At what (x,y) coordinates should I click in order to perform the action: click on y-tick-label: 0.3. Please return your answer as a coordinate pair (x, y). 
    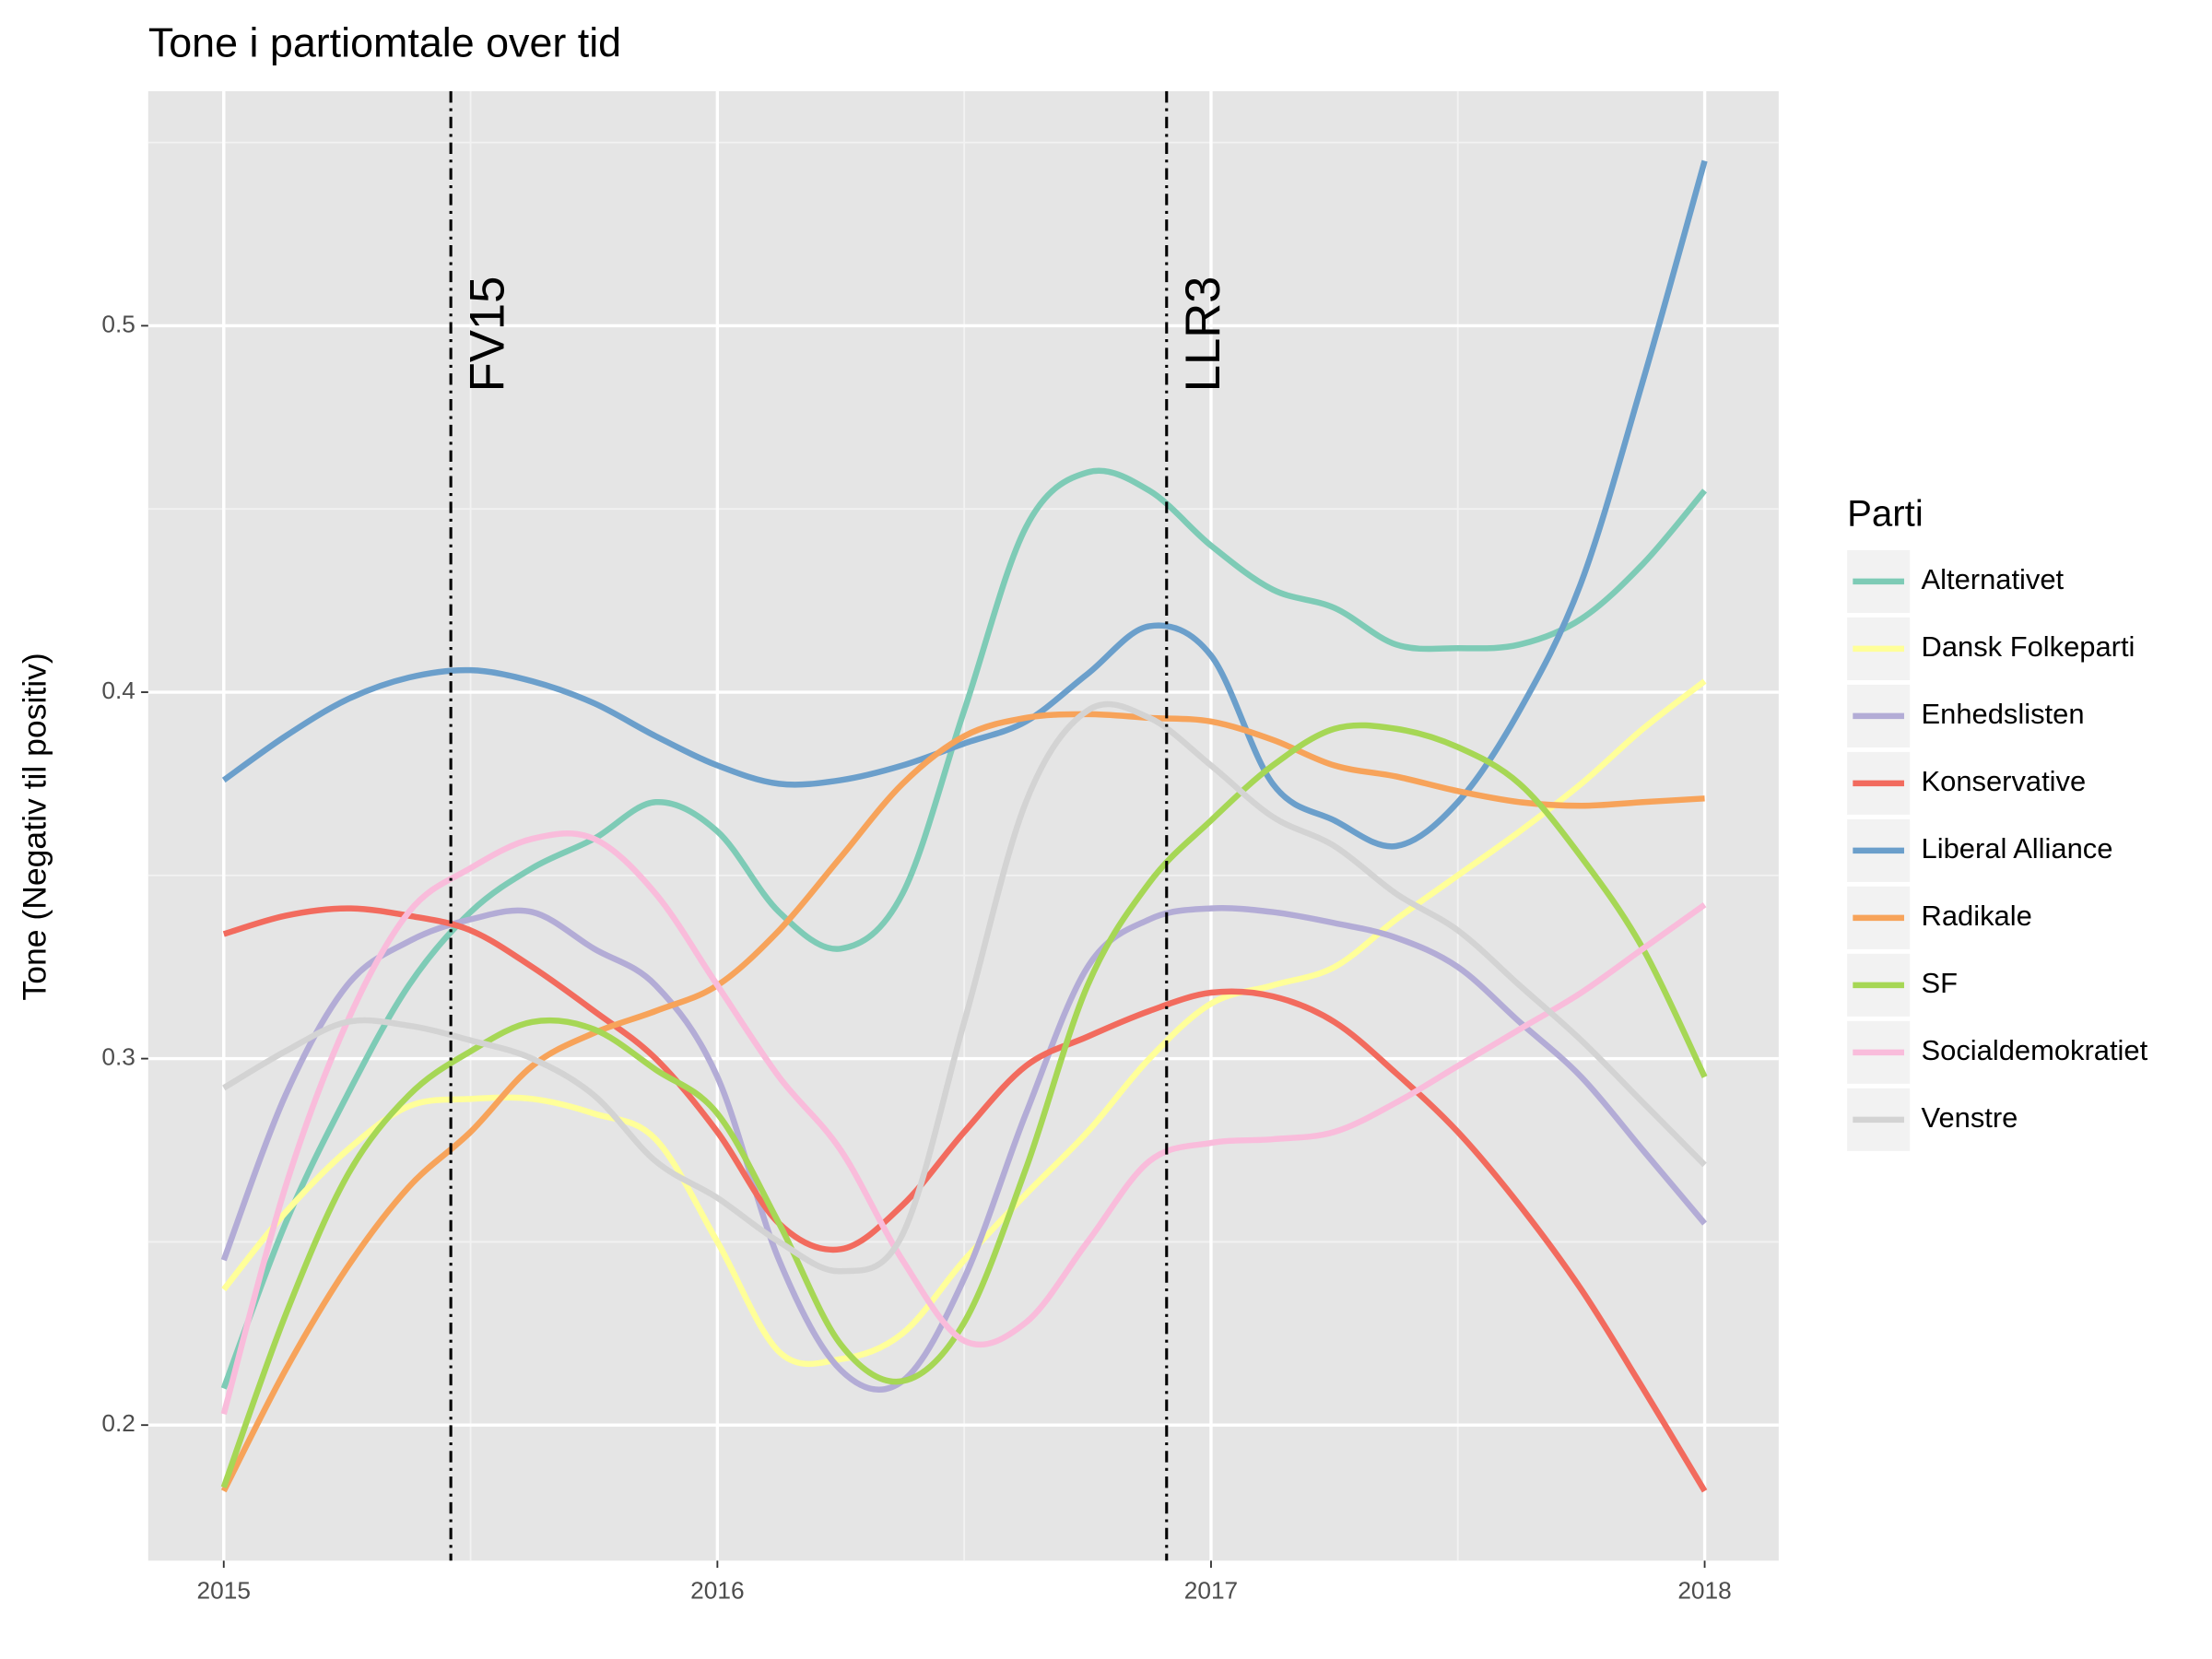
    Looking at the image, I should click on (118, 1057).